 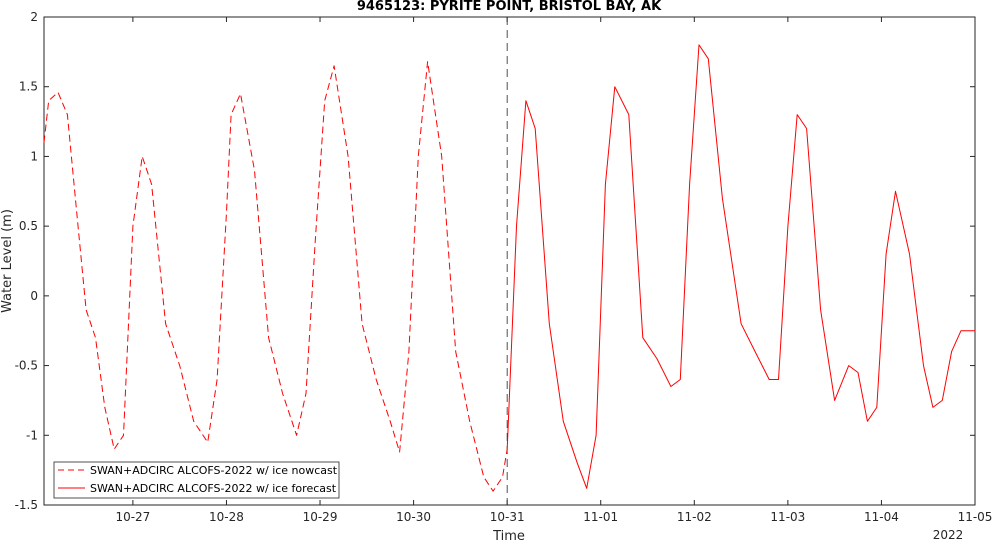 I want to click on x-tick-label: 10-31, so click(x=507, y=517).